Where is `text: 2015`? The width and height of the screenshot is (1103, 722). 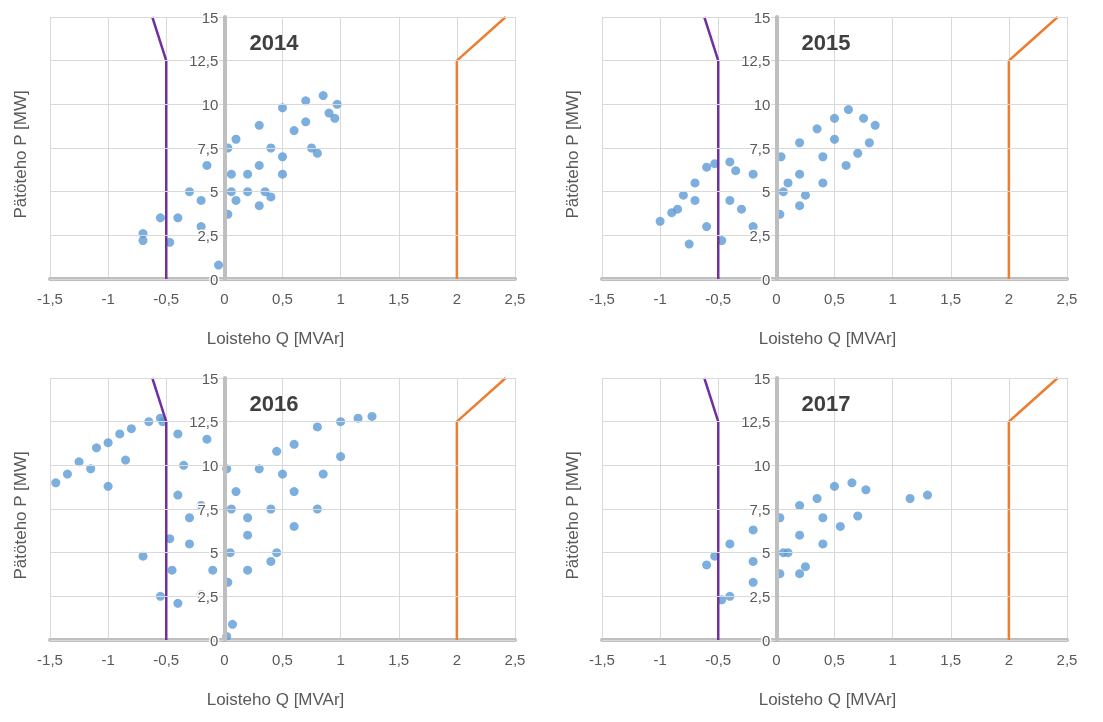
text: 2015 is located at coordinates (826, 42).